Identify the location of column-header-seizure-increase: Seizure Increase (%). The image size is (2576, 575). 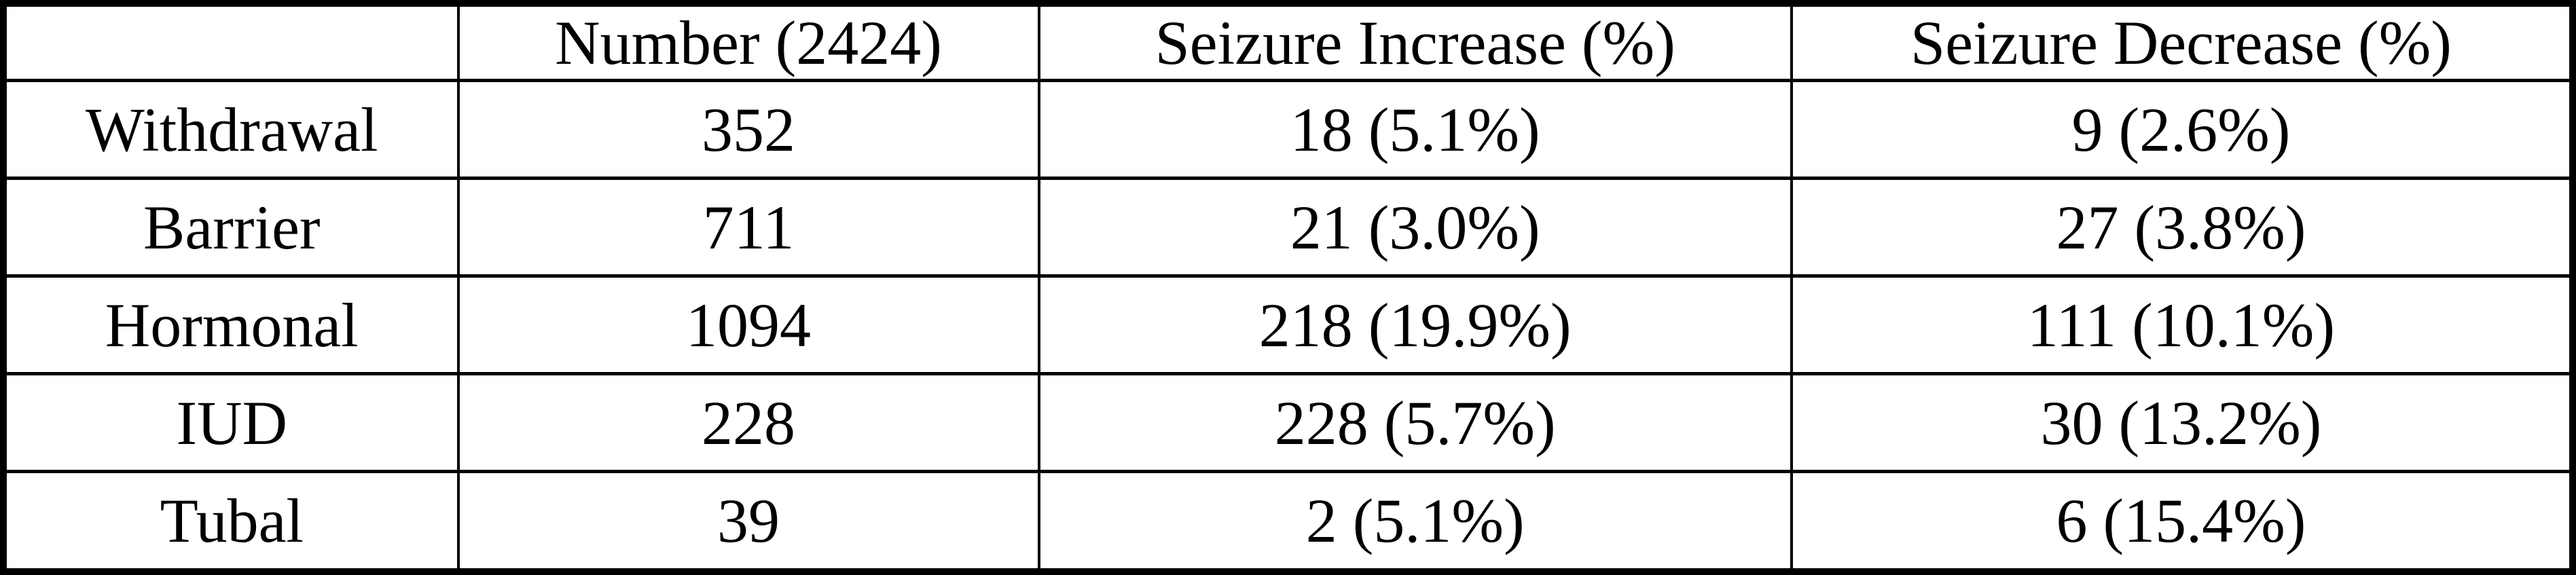
(1415, 41).